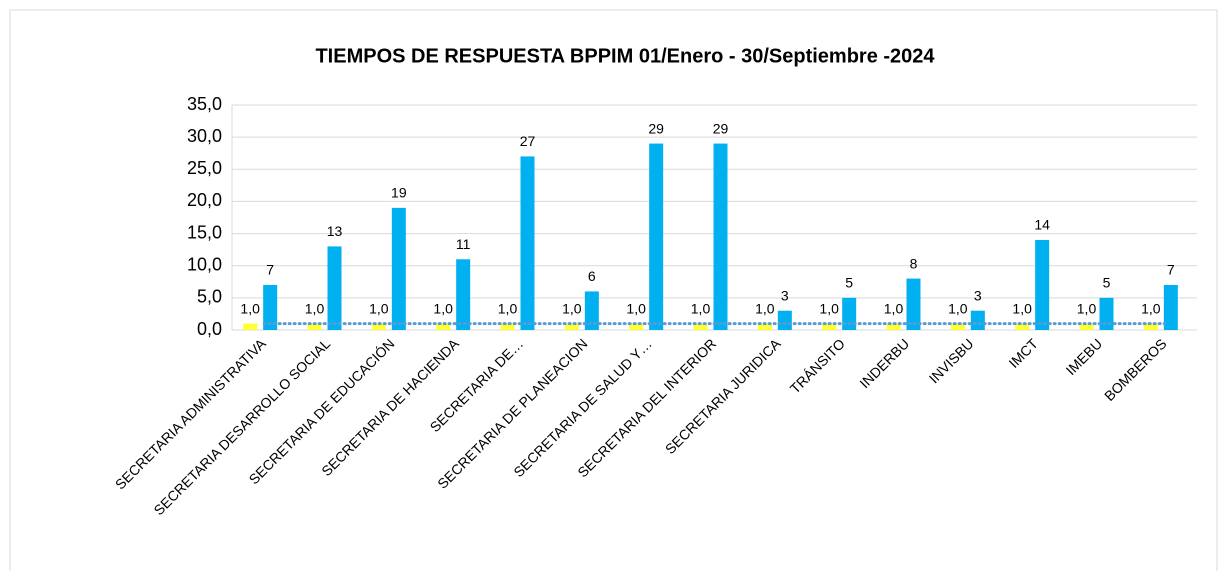 Image resolution: width=1227 pixels, height=571 pixels. I want to click on data-label: 11, so click(463, 244).